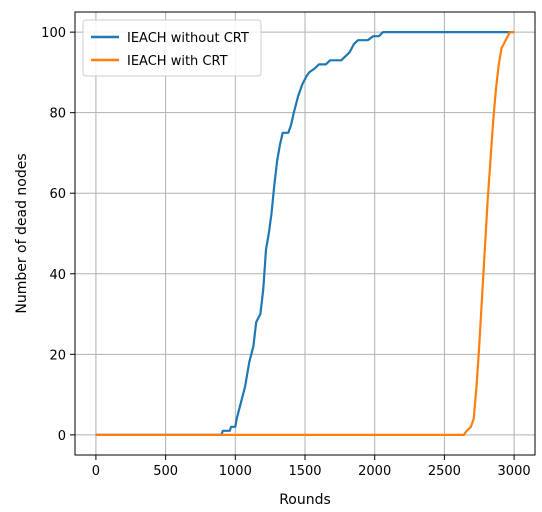 This screenshot has height=512, width=542. Describe the element at coordinates (96, 471) in the screenshot. I see `x-tick-label: 0` at that location.